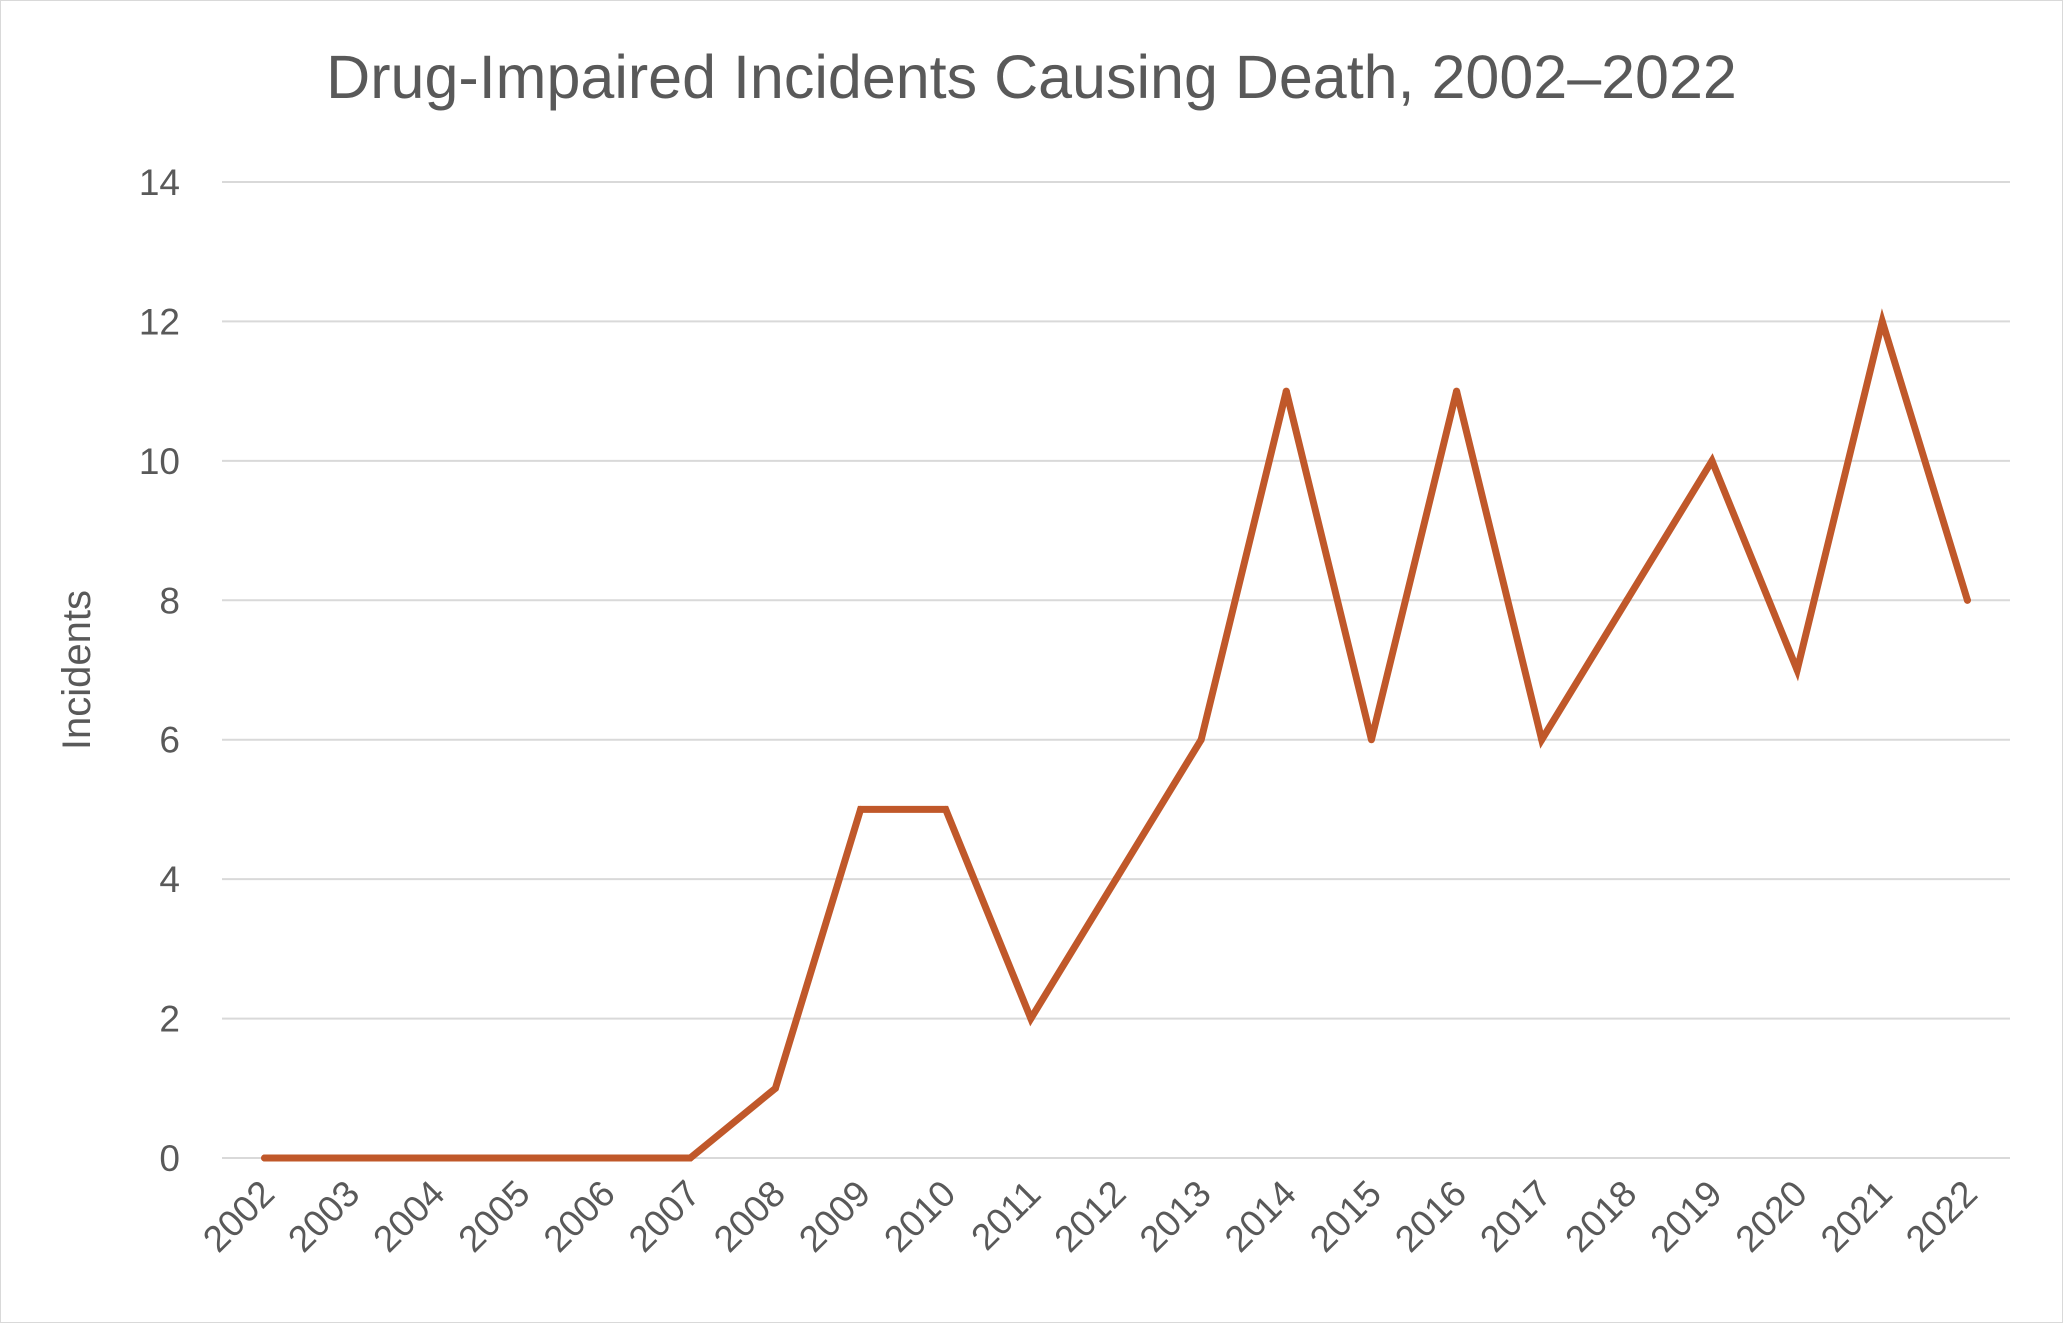  Describe the element at coordinates (1175, 1216) in the screenshot. I see `x-tick-label: 2013` at that location.